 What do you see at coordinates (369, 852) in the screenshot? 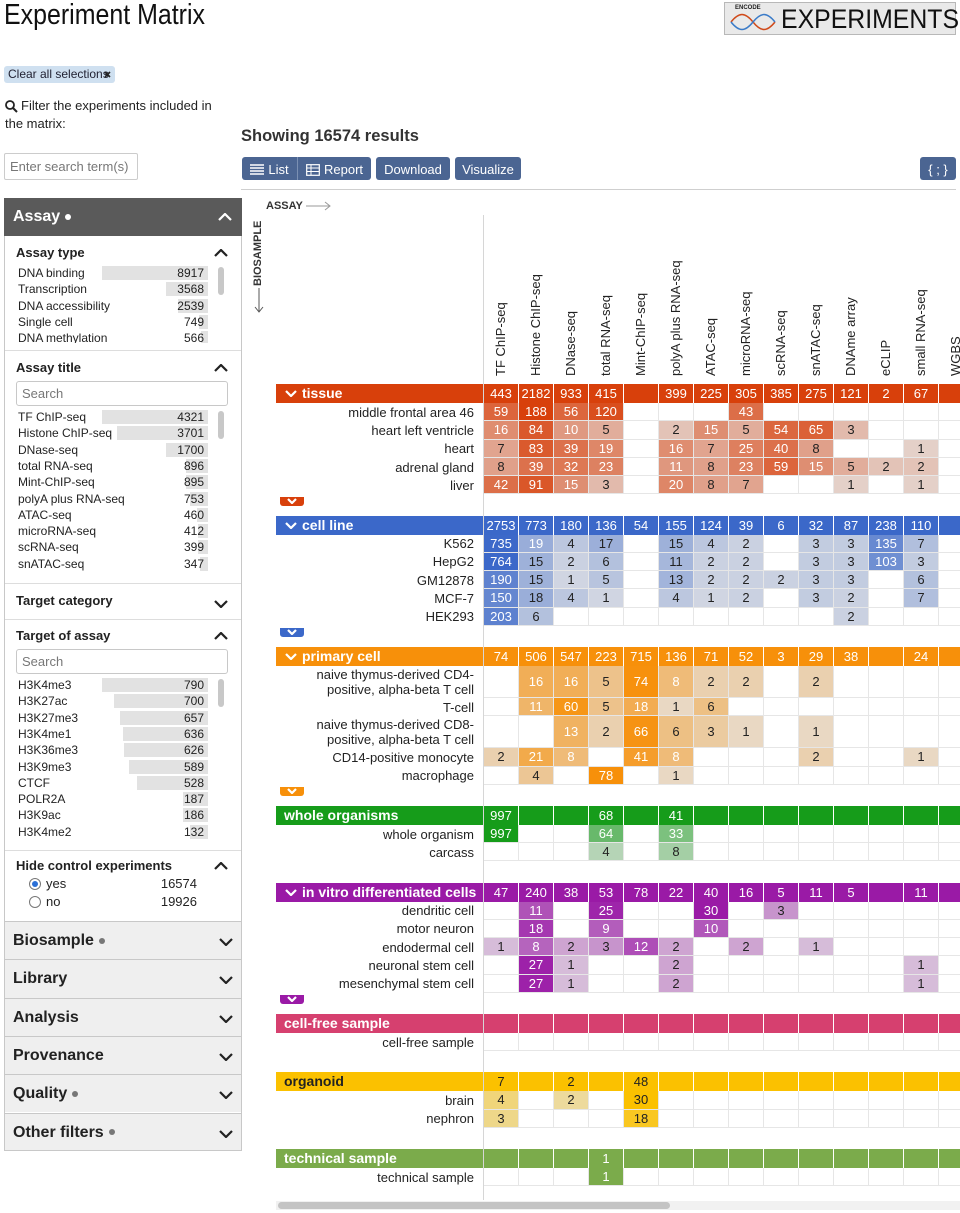
I see `row-label: carcass` at bounding box center [369, 852].